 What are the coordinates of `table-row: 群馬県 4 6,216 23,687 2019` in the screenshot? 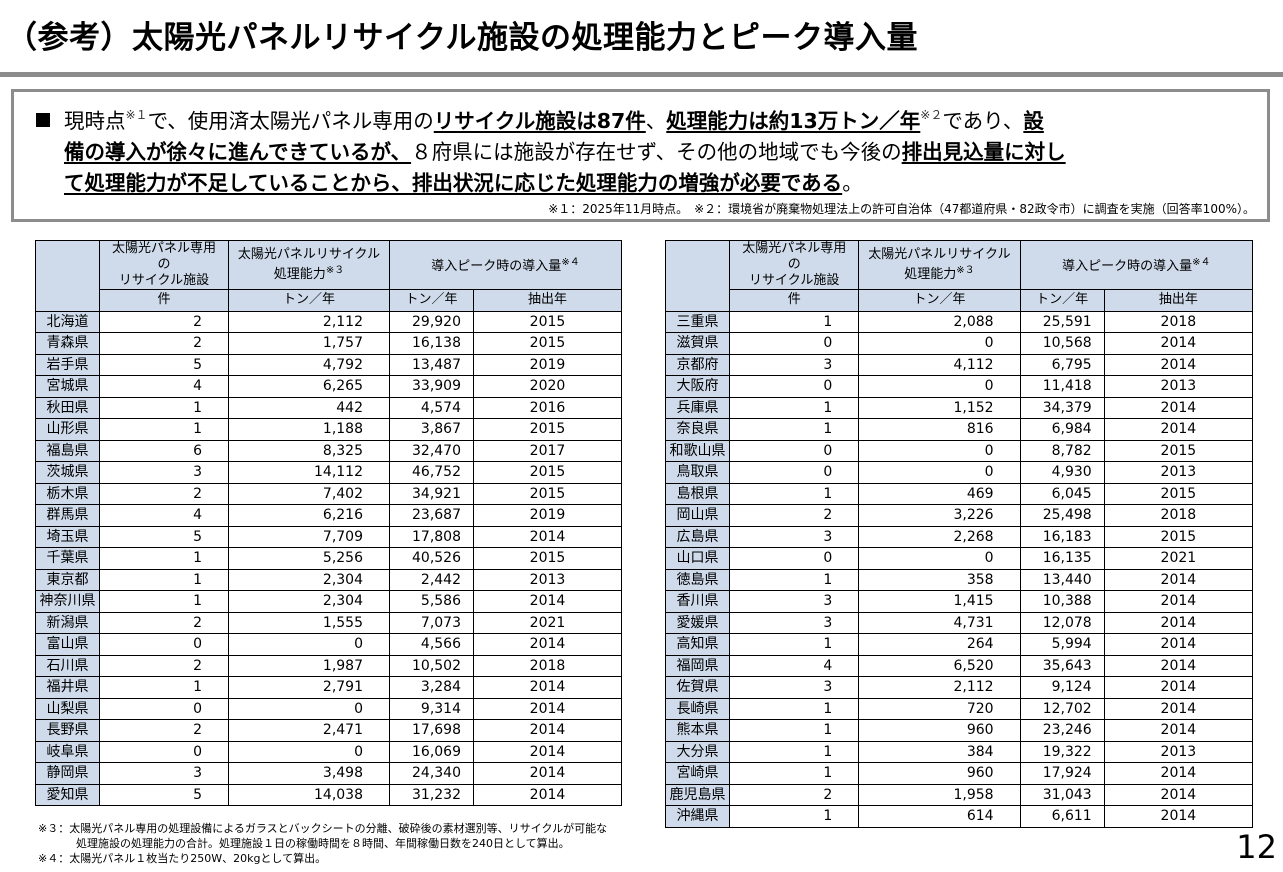 It's located at (328, 515).